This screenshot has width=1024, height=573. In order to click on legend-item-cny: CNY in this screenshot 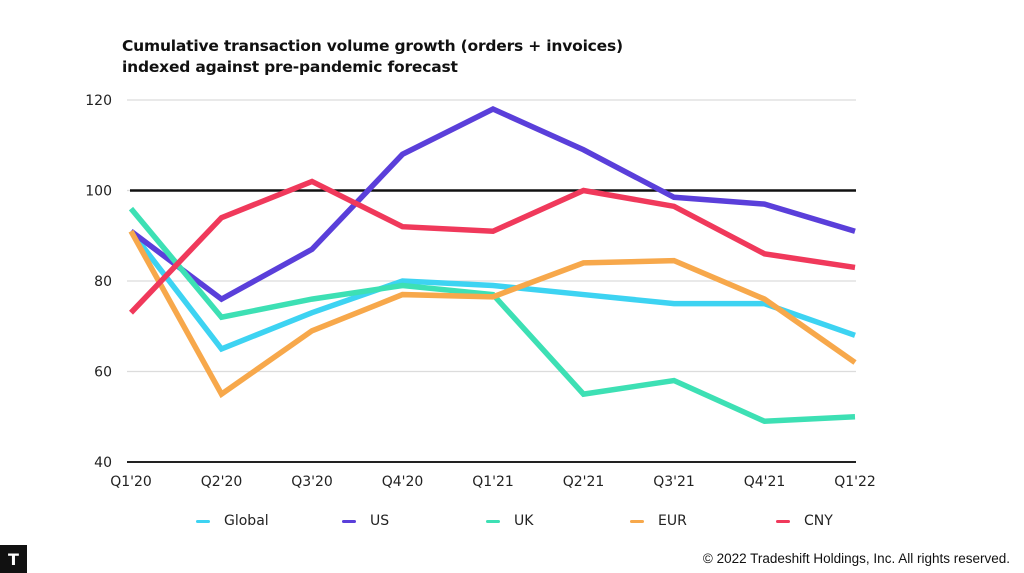, I will do `click(804, 521)`.